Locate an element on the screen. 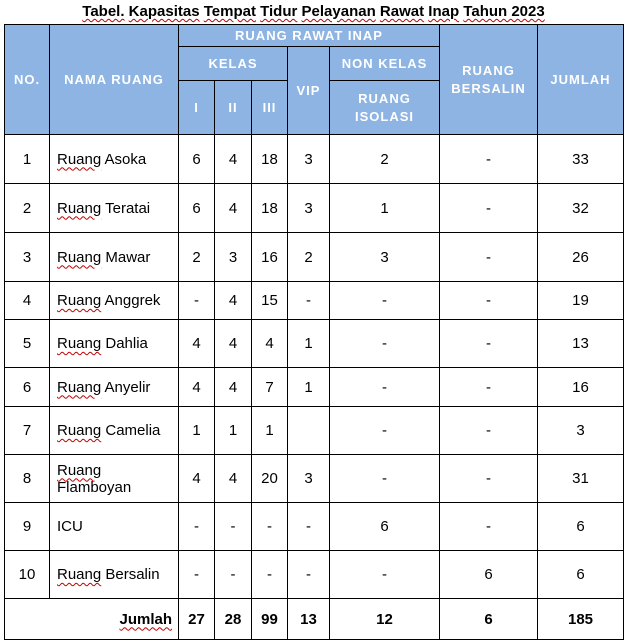  total-label-text: Jumlah is located at coordinates (145, 619).